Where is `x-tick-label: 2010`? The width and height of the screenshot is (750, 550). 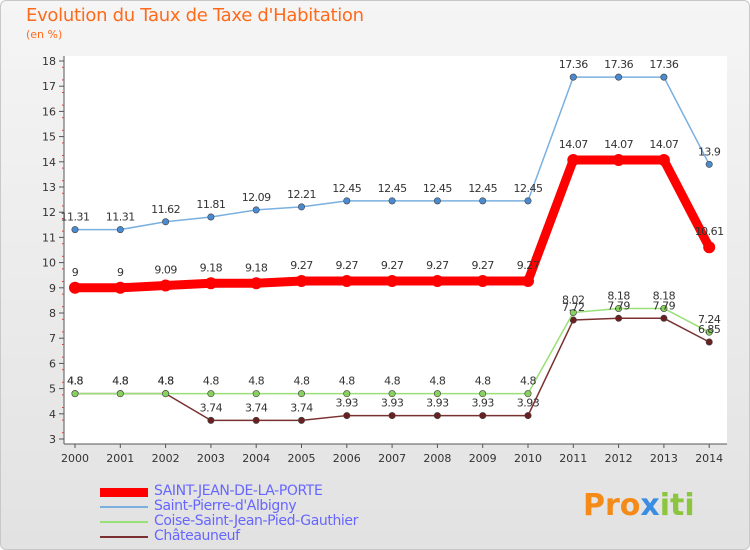 x-tick-label: 2010 is located at coordinates (528, 458).